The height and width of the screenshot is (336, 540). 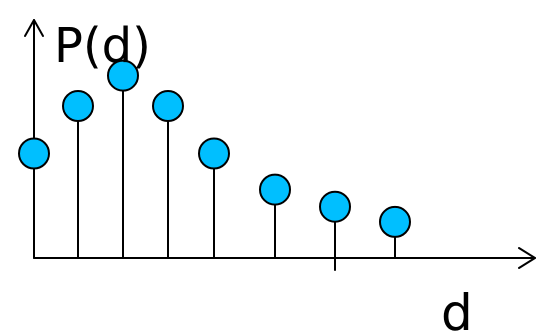 What do you see at coordinates (284, 259) in the screenshot?
I see `x-axis` at bounding box center [284, 259].